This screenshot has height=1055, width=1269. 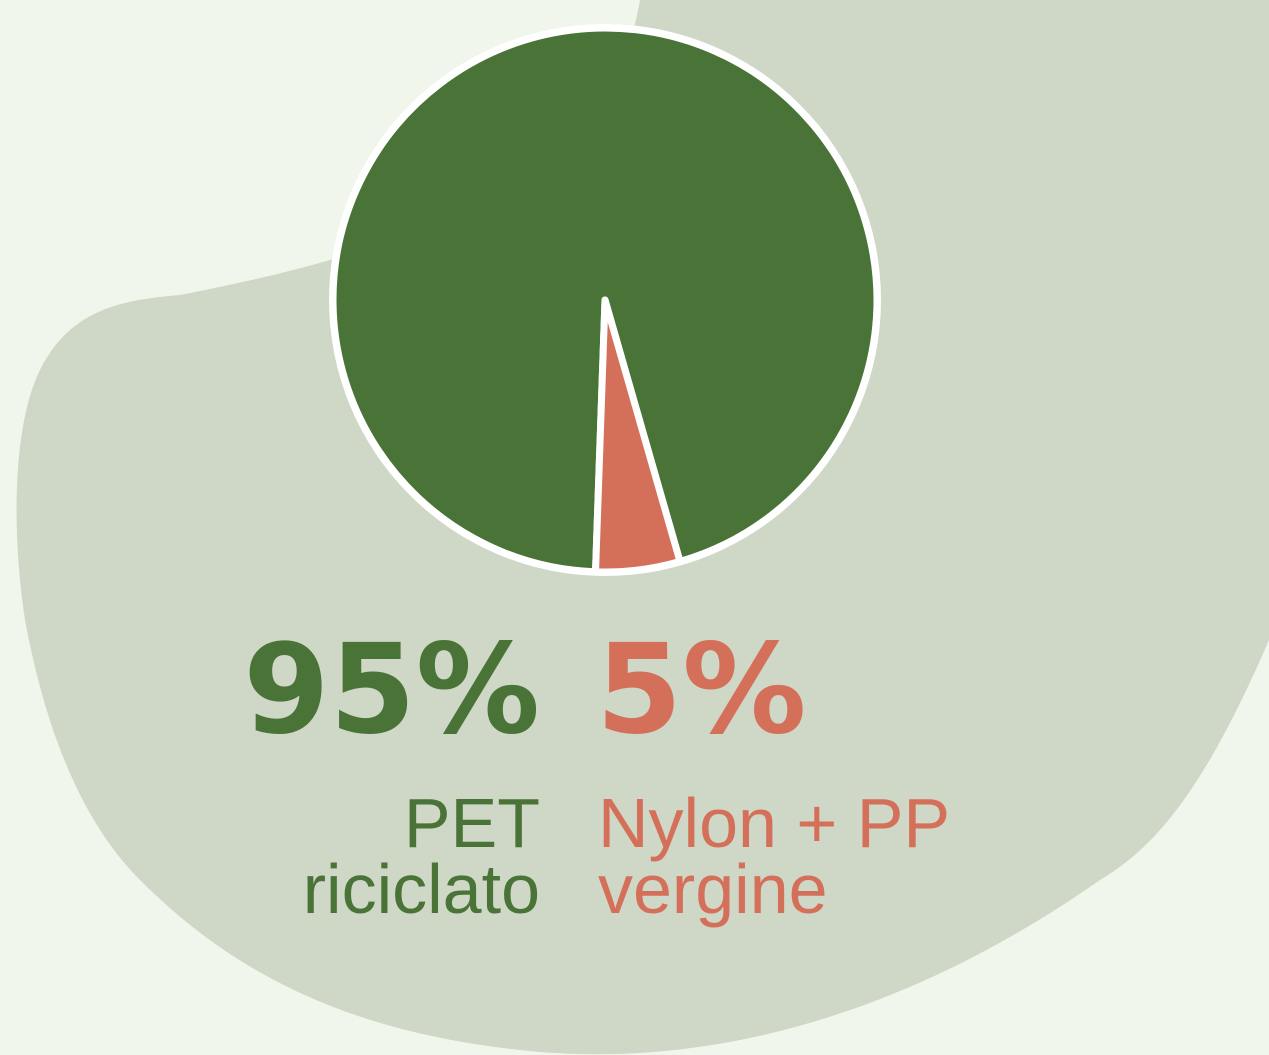 What do you see at coordinates (421, 856) in the screenshot?
I see `category-label: PET riciclato` at bounding box center [421, 856].